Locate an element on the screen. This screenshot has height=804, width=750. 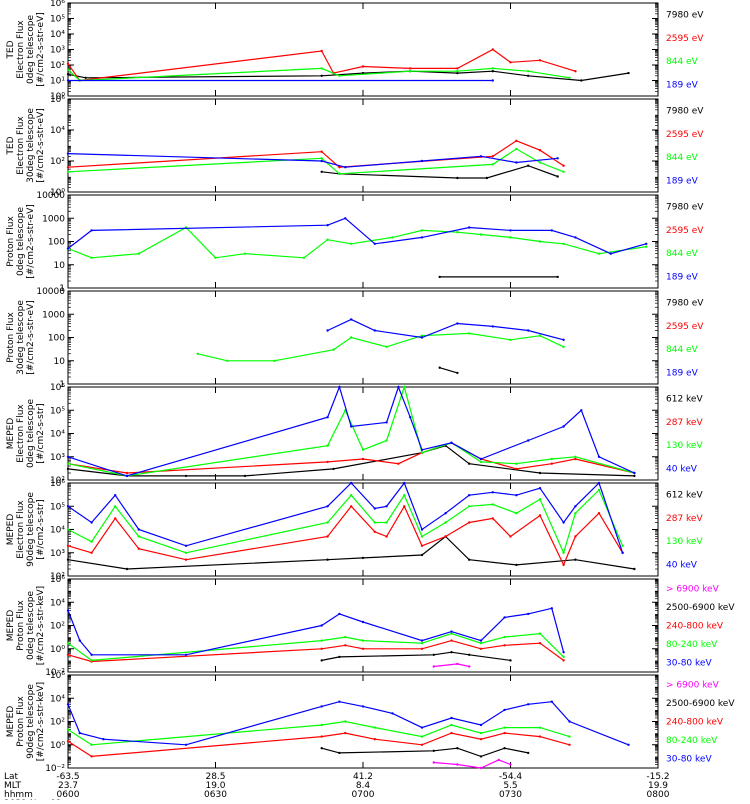
x-tick-label-mlt: 23.7 is located at coordinates (68, 786).